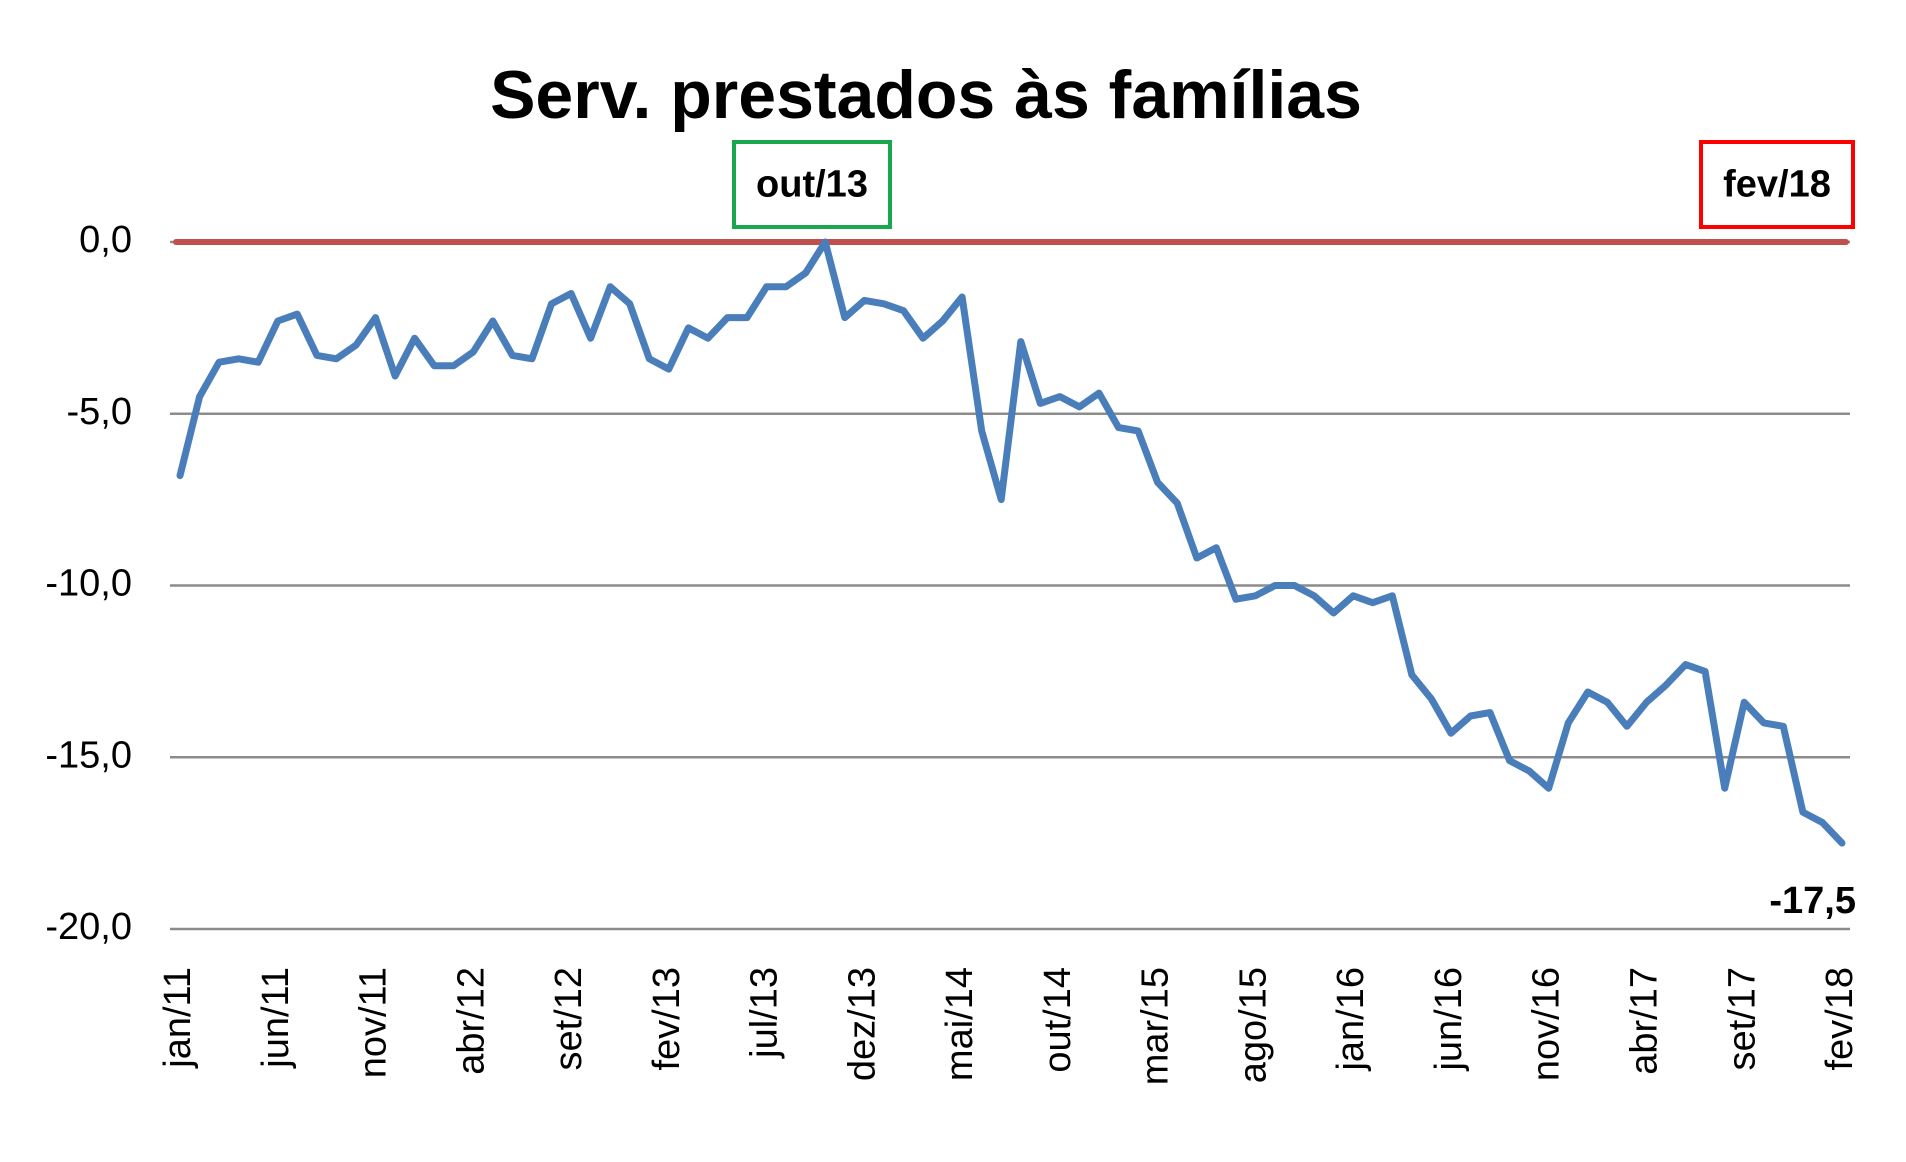 The width and height of the screenshot is (1906, 1162). What do you see at coordinates (471, 1021) in the screenshot?
I see `x-tick-label: abr/12` at bounding box center [471, 1021].